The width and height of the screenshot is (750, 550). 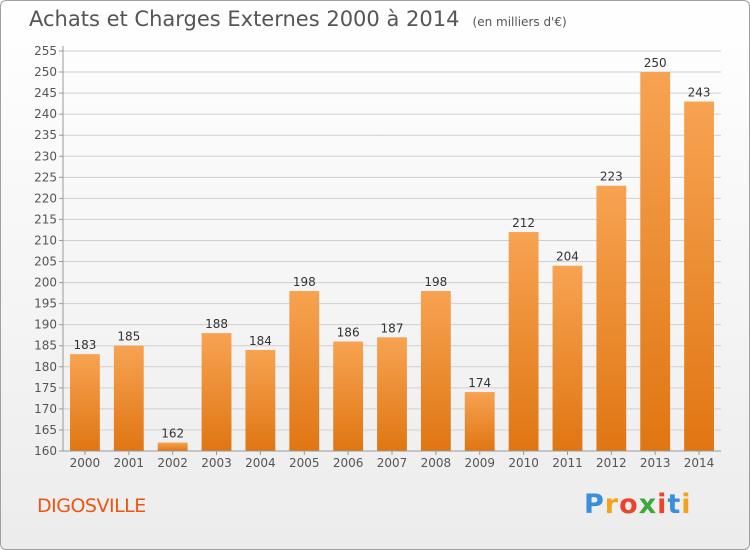 What do you see at coordinates (392, 463) in the screenshot?
I see `x-tick-label: 2007` at bounding box center [392, 463].